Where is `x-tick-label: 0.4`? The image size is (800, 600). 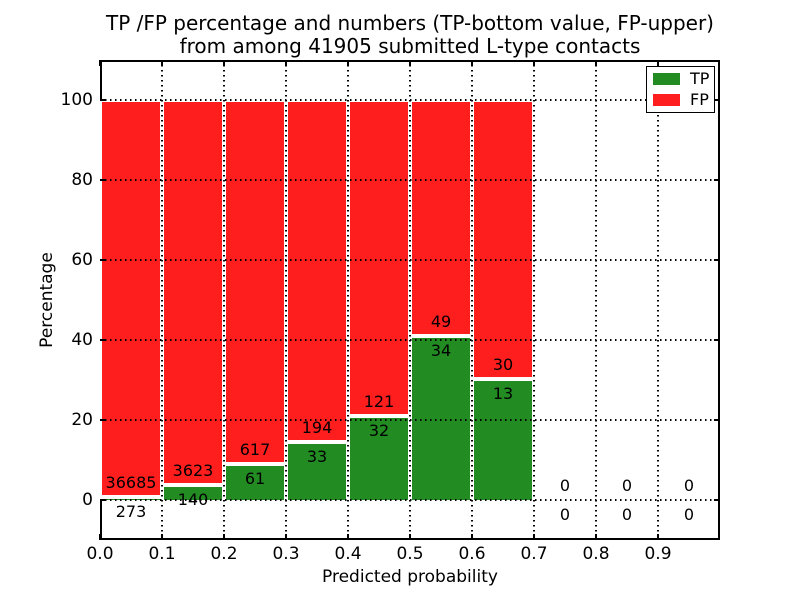 x-tick-label: 0.4 is located at coordinates (348, 554).